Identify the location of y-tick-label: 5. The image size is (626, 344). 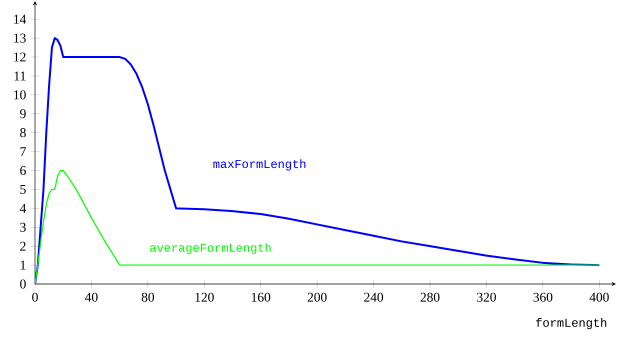
(23, 189).